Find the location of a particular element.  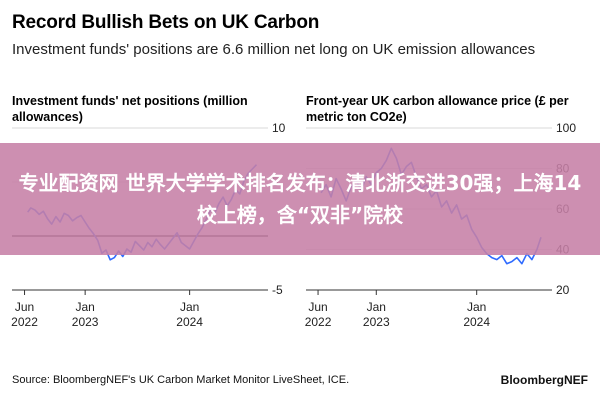

left-xtick-label-month: Jun is located at coordinates (24, 307).